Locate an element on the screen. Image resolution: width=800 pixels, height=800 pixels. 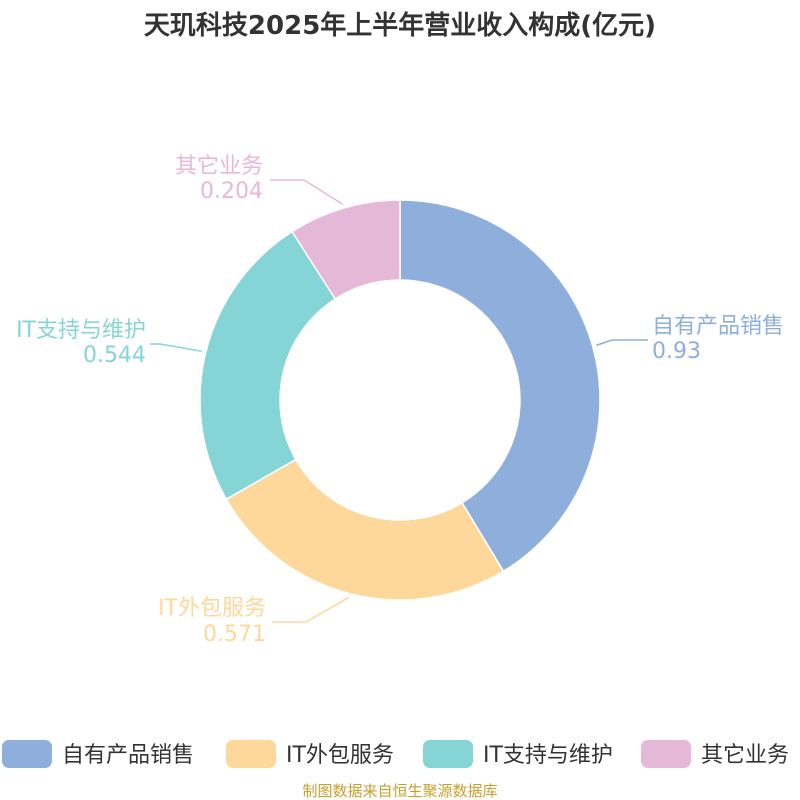
slice-label-name-3: 其它业务 is located at coordinates (219, 166).